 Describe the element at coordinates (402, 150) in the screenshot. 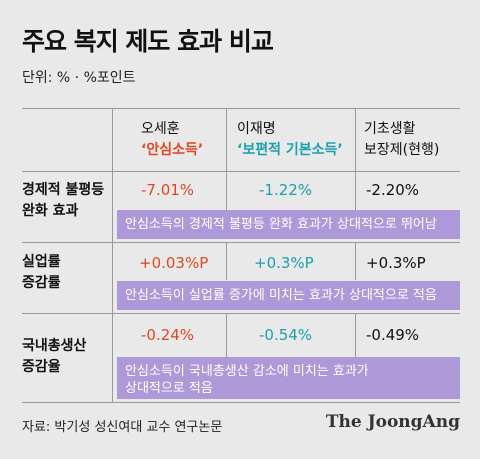

I see `column-header-line2: 보장제(현행)` at that location.